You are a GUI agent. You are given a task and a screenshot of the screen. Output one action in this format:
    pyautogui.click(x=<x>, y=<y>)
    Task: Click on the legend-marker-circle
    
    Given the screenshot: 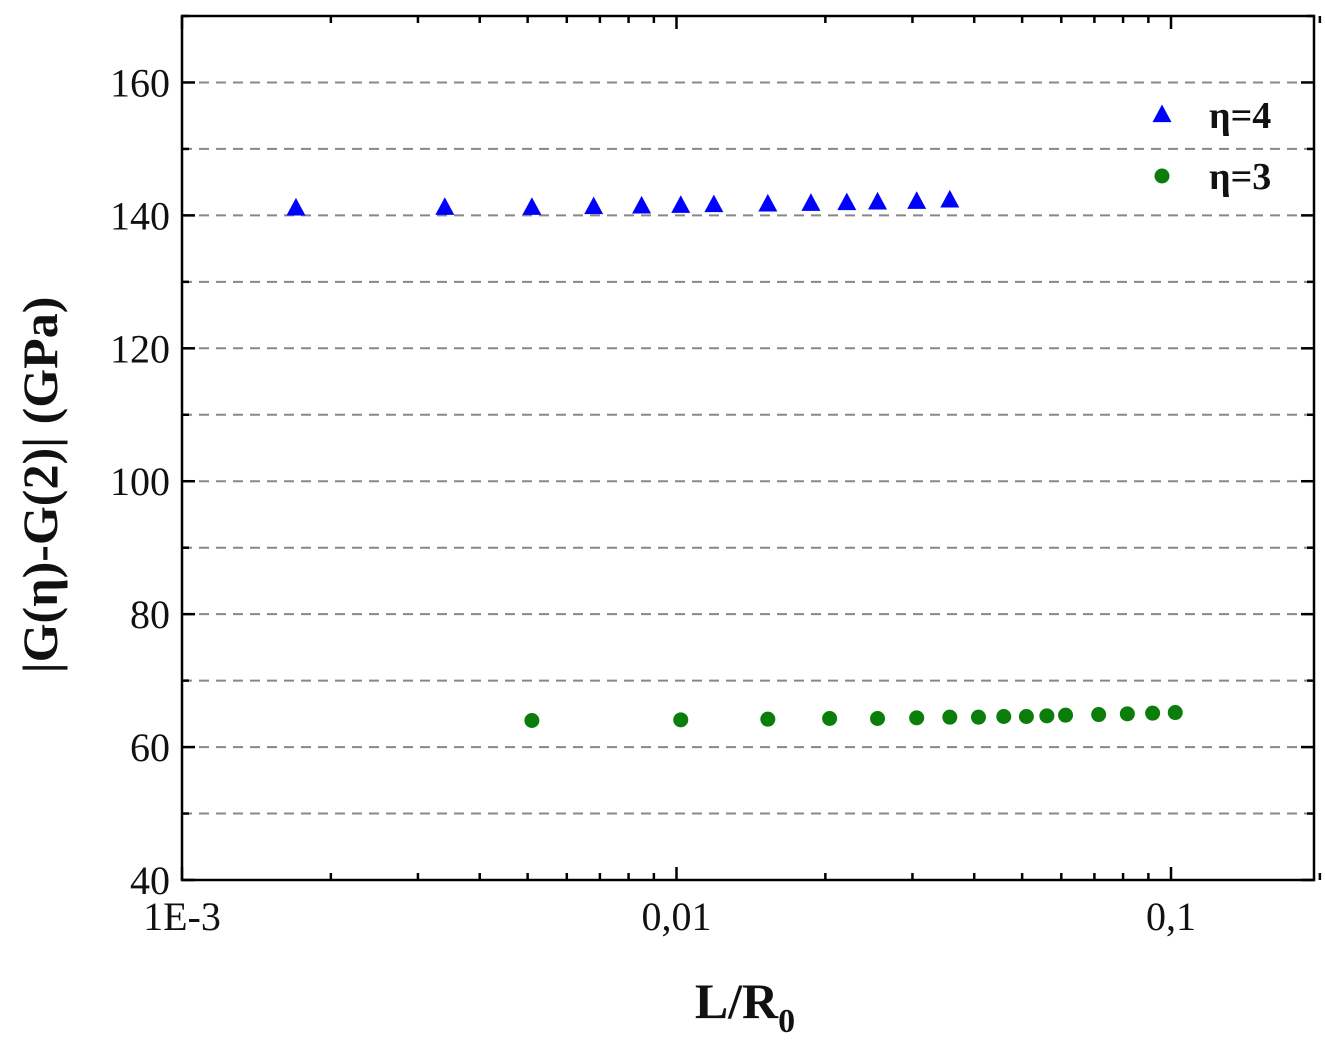 What is the action you would take?
    pyautogui.click(x=1162, y=176)
    